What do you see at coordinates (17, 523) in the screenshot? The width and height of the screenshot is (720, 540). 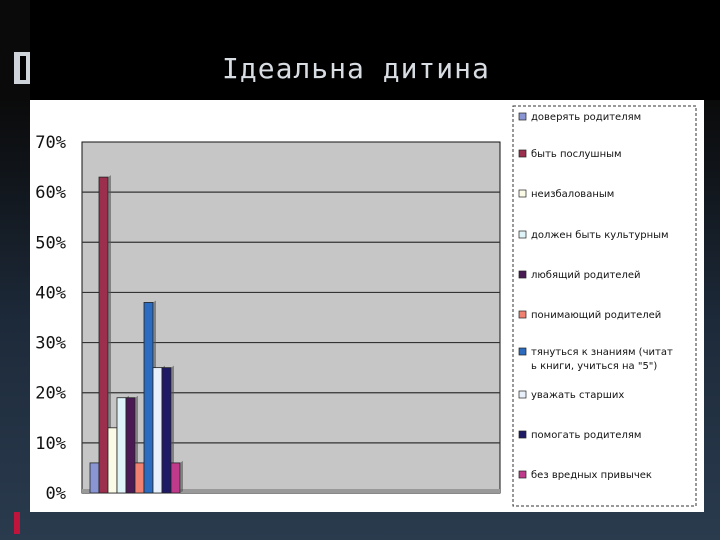 I see `bottom-accent-bar` at bounding box center [17, 523].